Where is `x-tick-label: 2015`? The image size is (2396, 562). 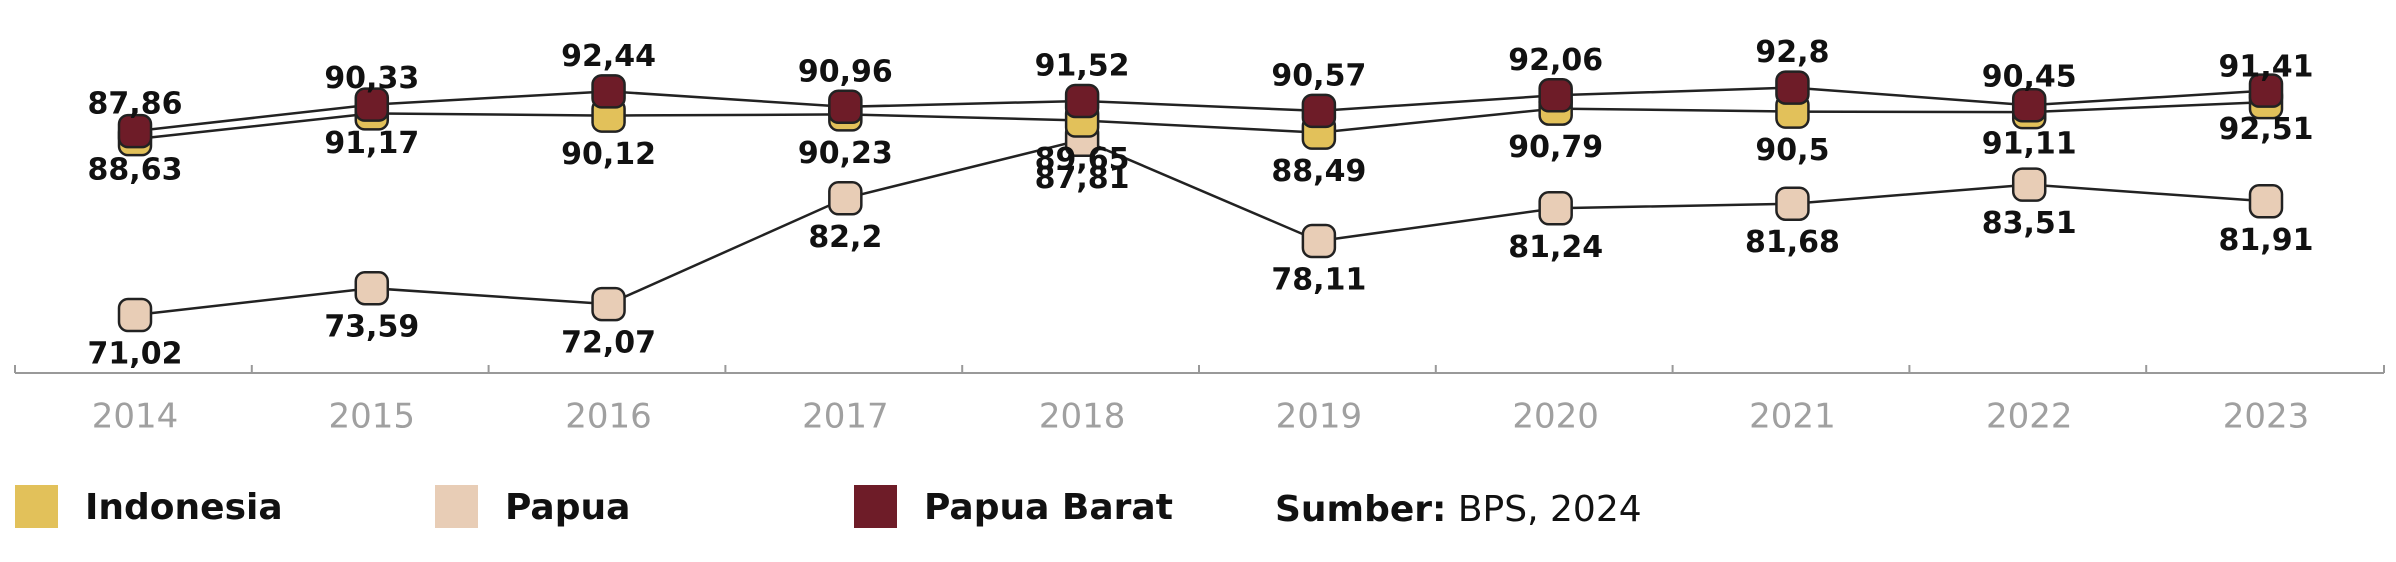 x-tick-label: 2015 is located at coordinates (372, 417).